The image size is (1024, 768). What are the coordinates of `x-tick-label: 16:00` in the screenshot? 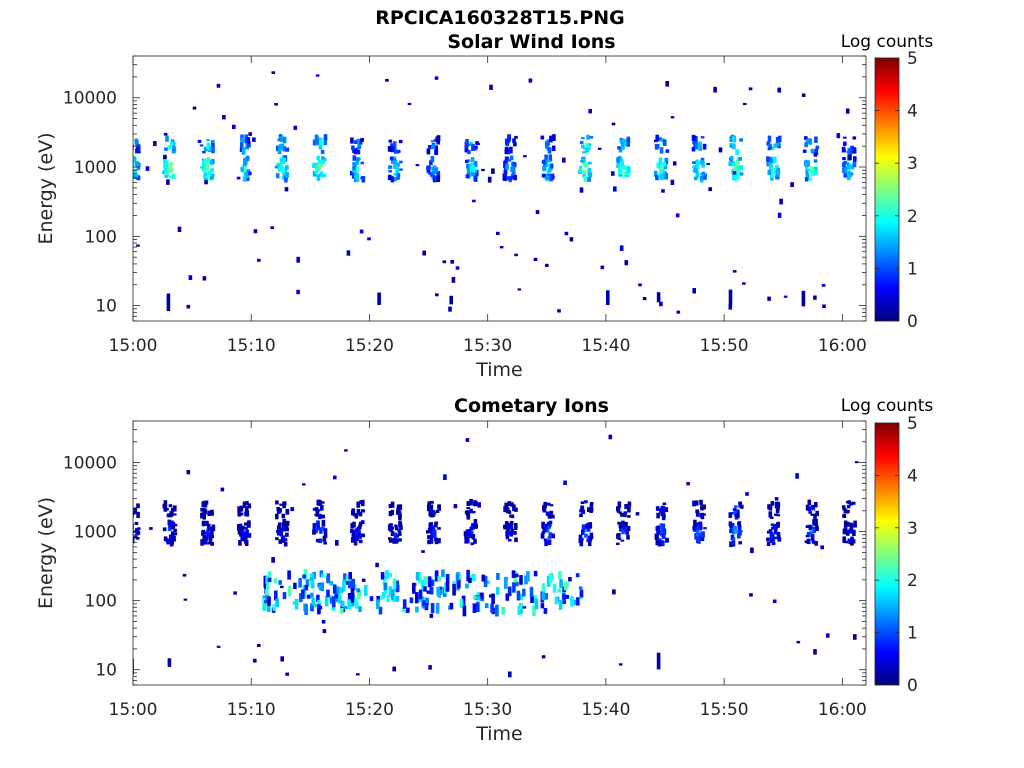 It's located at (842, 346).